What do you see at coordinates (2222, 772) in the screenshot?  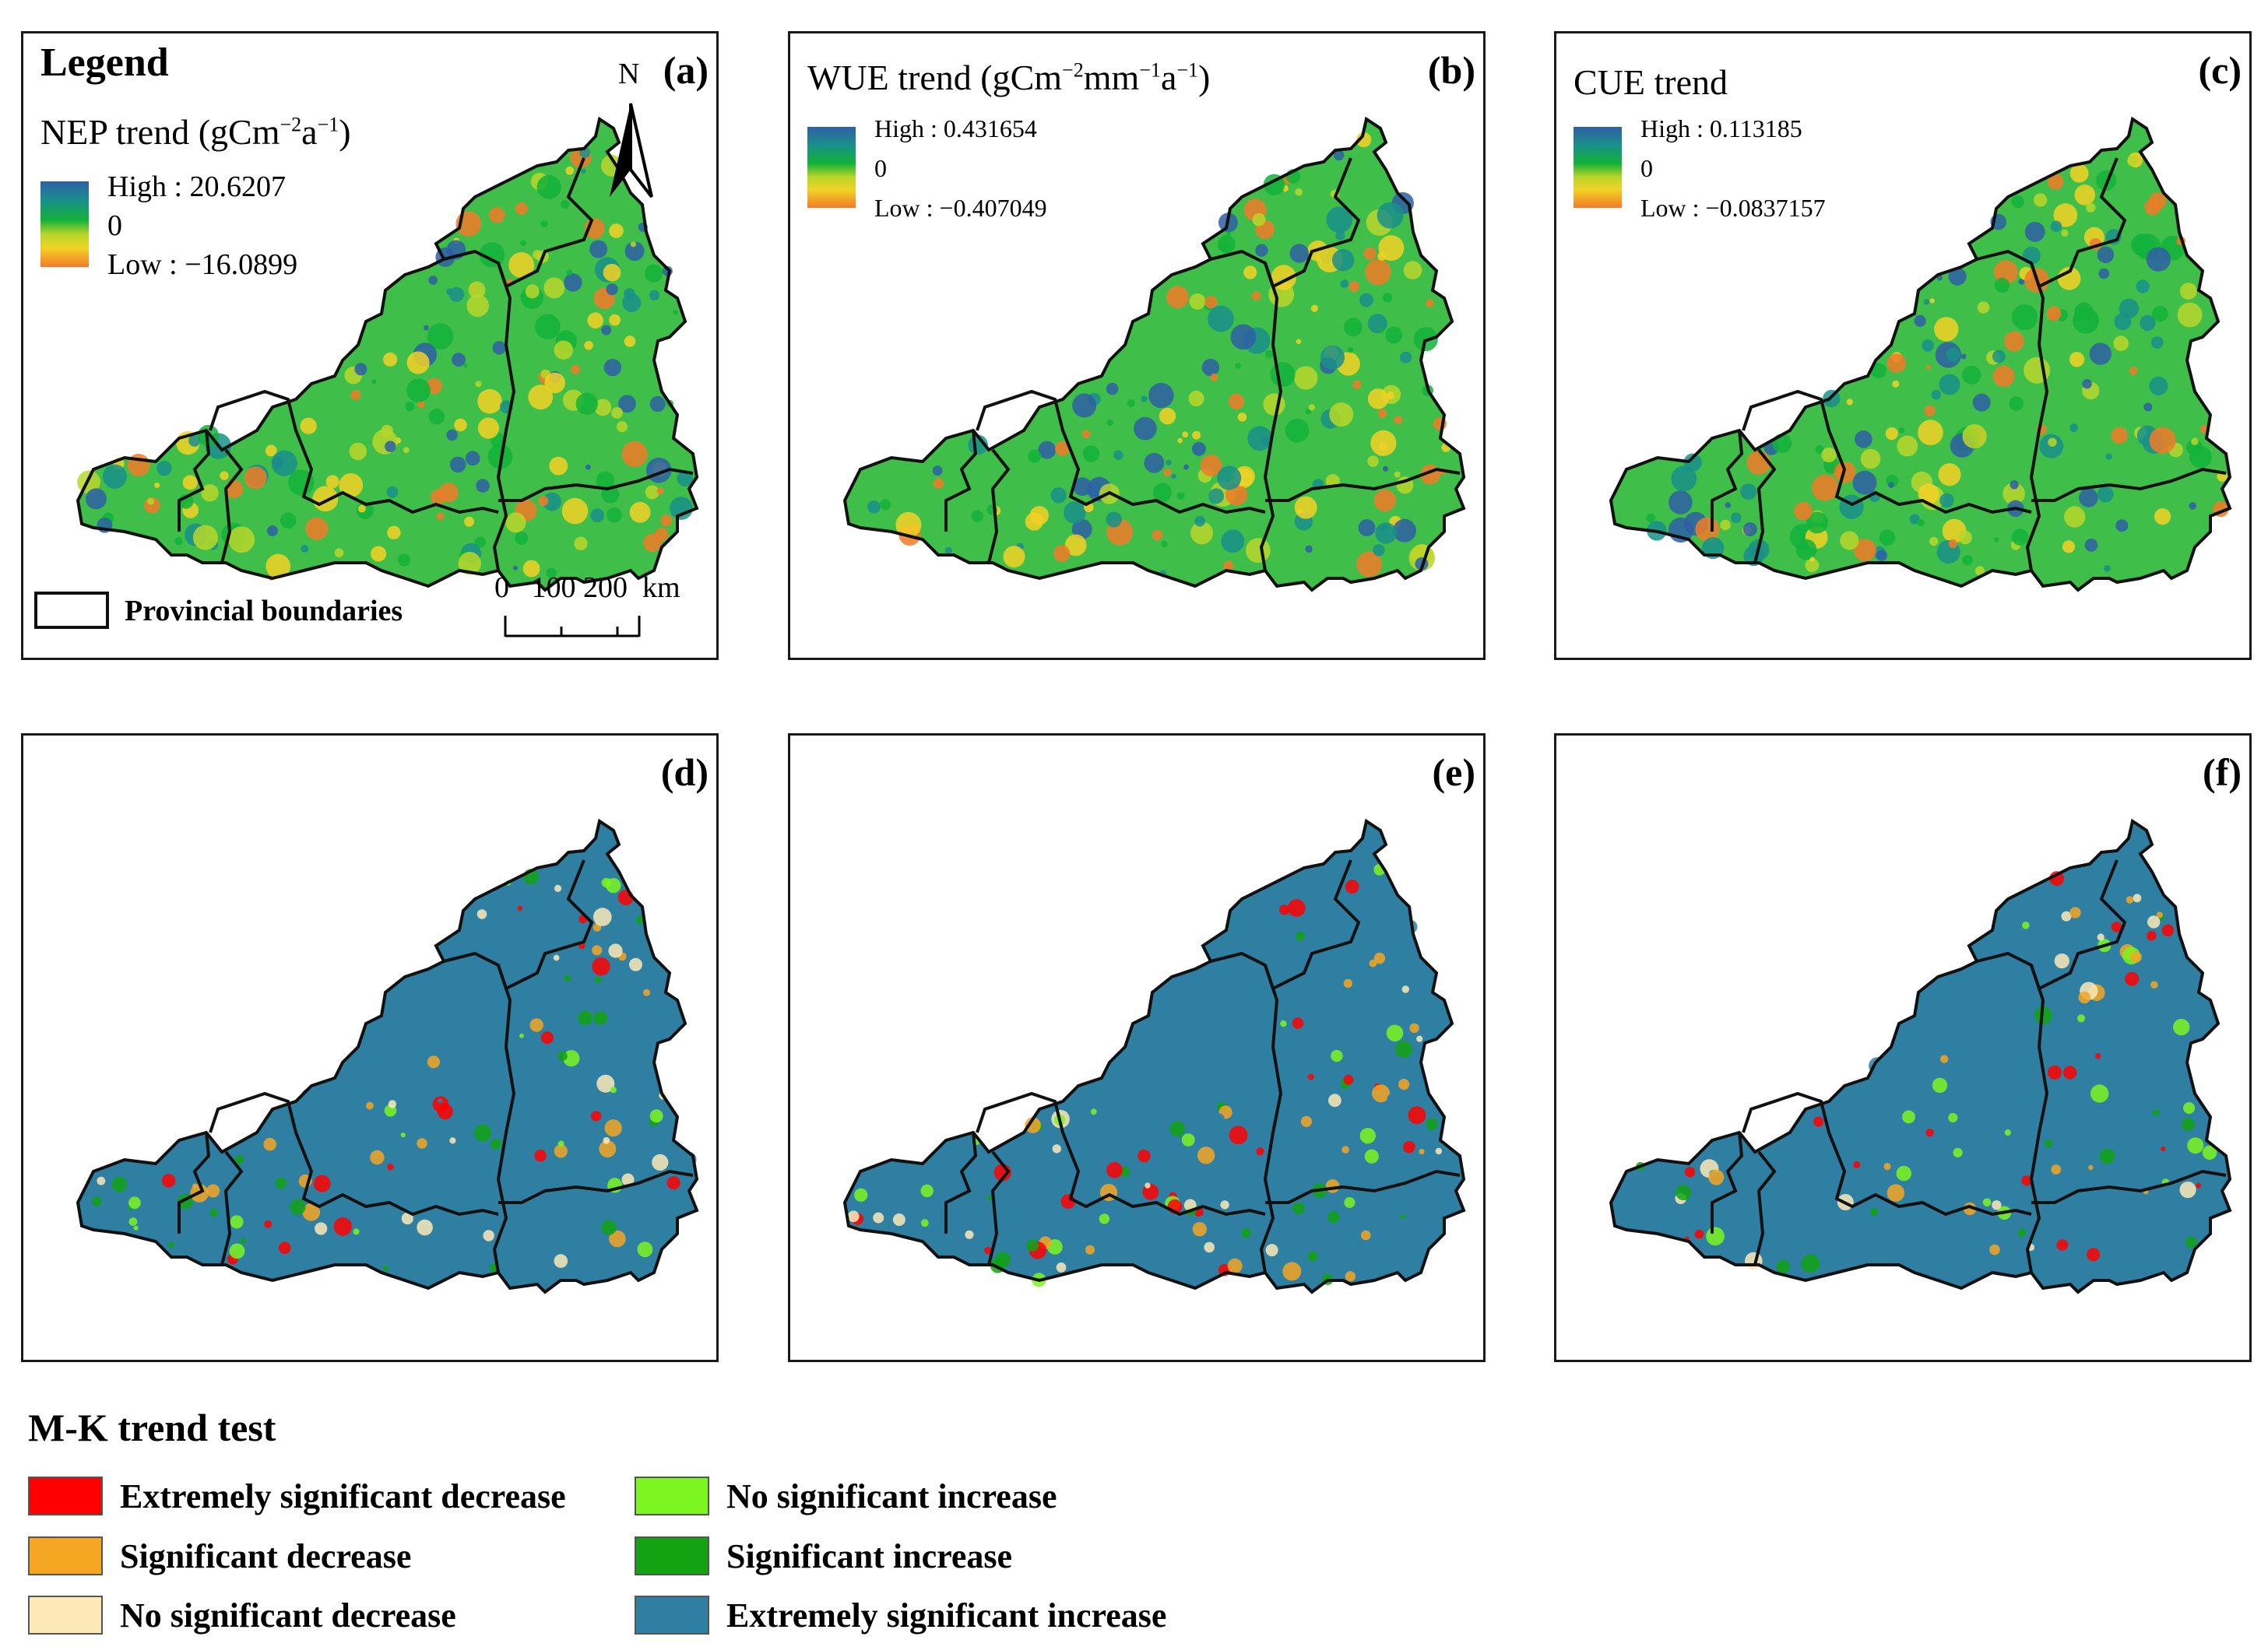 I see `panel-label-f: (f)` at bounding box center [2222, 772].